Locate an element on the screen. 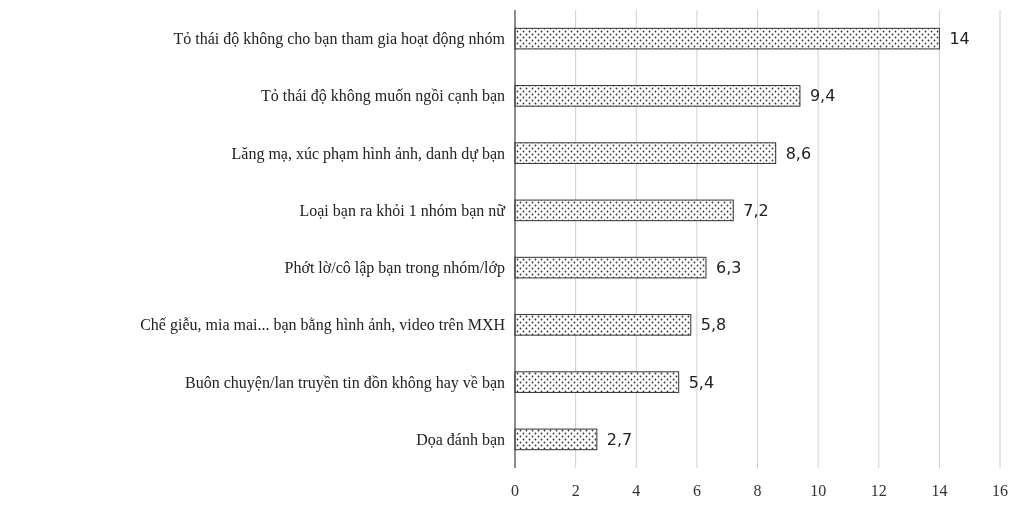  y-tick-label: Tỏ thái độ không muốn ngồi cạnh bạn is located at coordinates (383, 96).